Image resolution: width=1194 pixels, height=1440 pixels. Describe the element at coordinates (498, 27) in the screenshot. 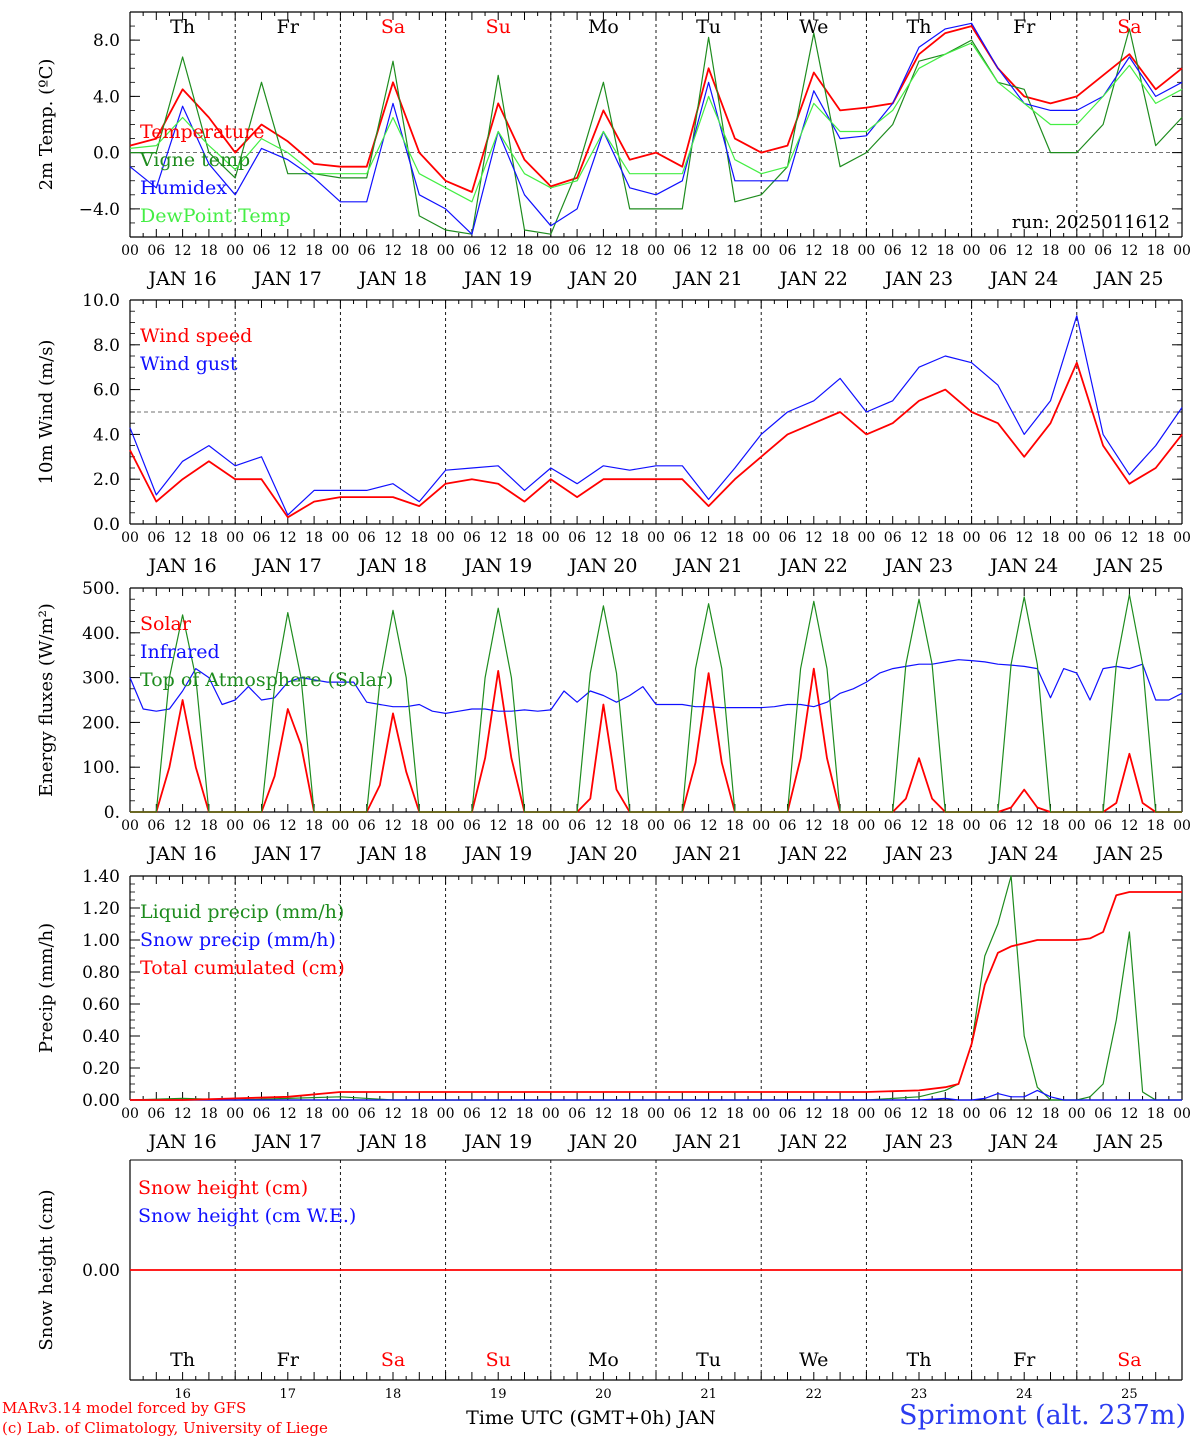

I see `weekday-label: Su` at that location.